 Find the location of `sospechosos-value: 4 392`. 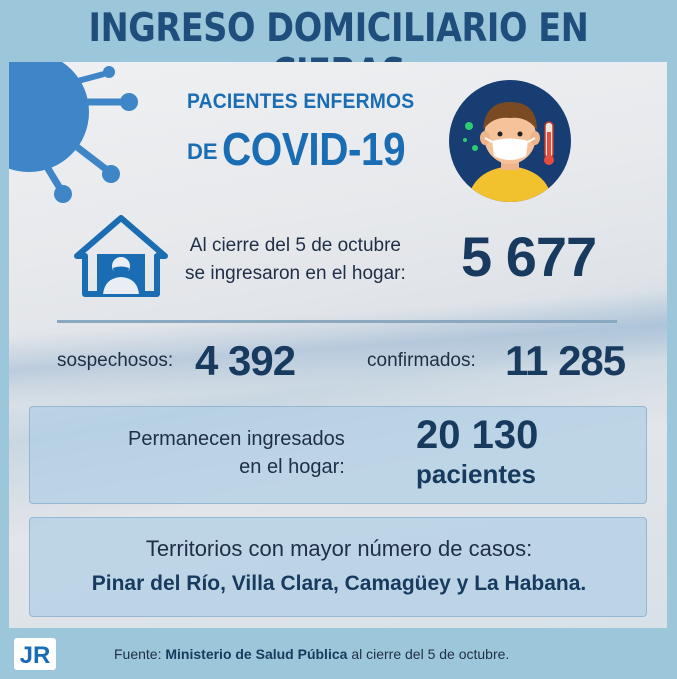

sospechosos-value: 4 392 is located at coordinates (245, 360).